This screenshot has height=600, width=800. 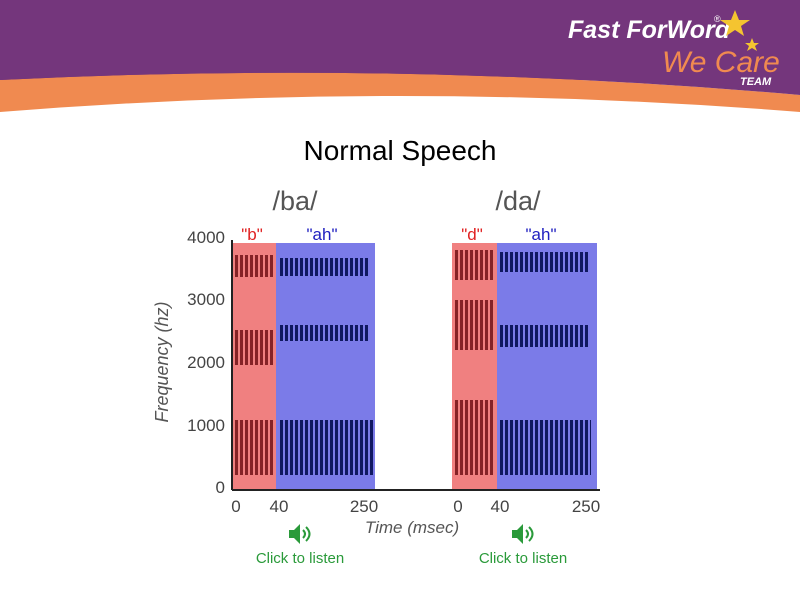 I want to click on y-tick-label: 1000, so click(x=206, y=425).